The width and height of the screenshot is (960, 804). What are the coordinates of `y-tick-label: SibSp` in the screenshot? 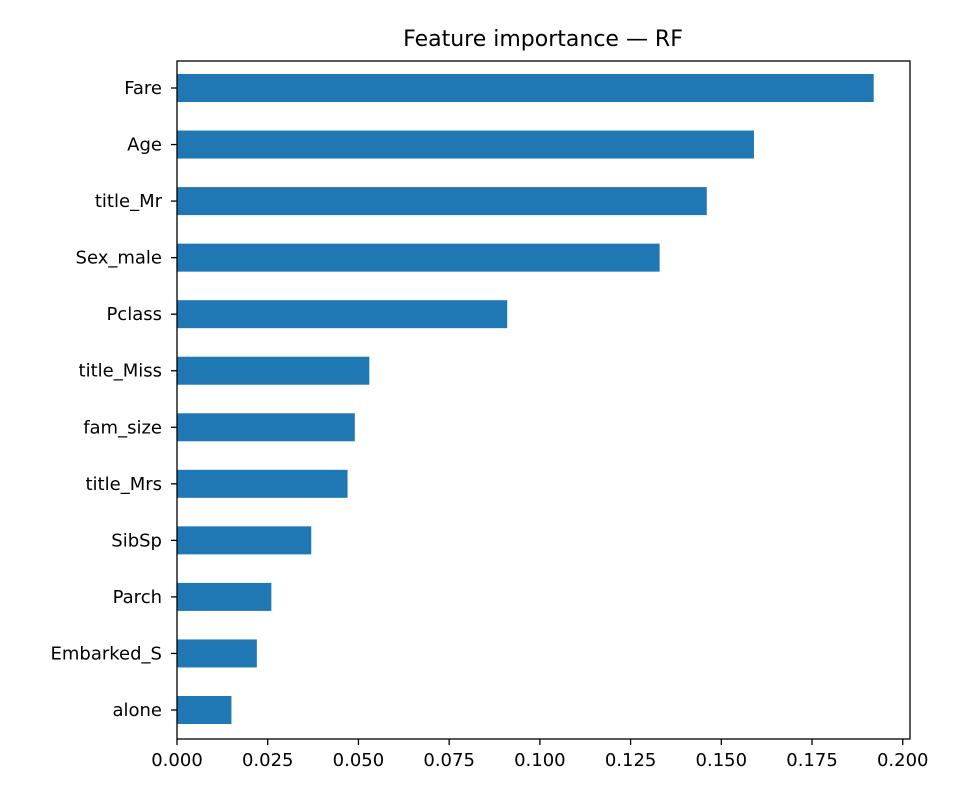 It's located at (136, 540).